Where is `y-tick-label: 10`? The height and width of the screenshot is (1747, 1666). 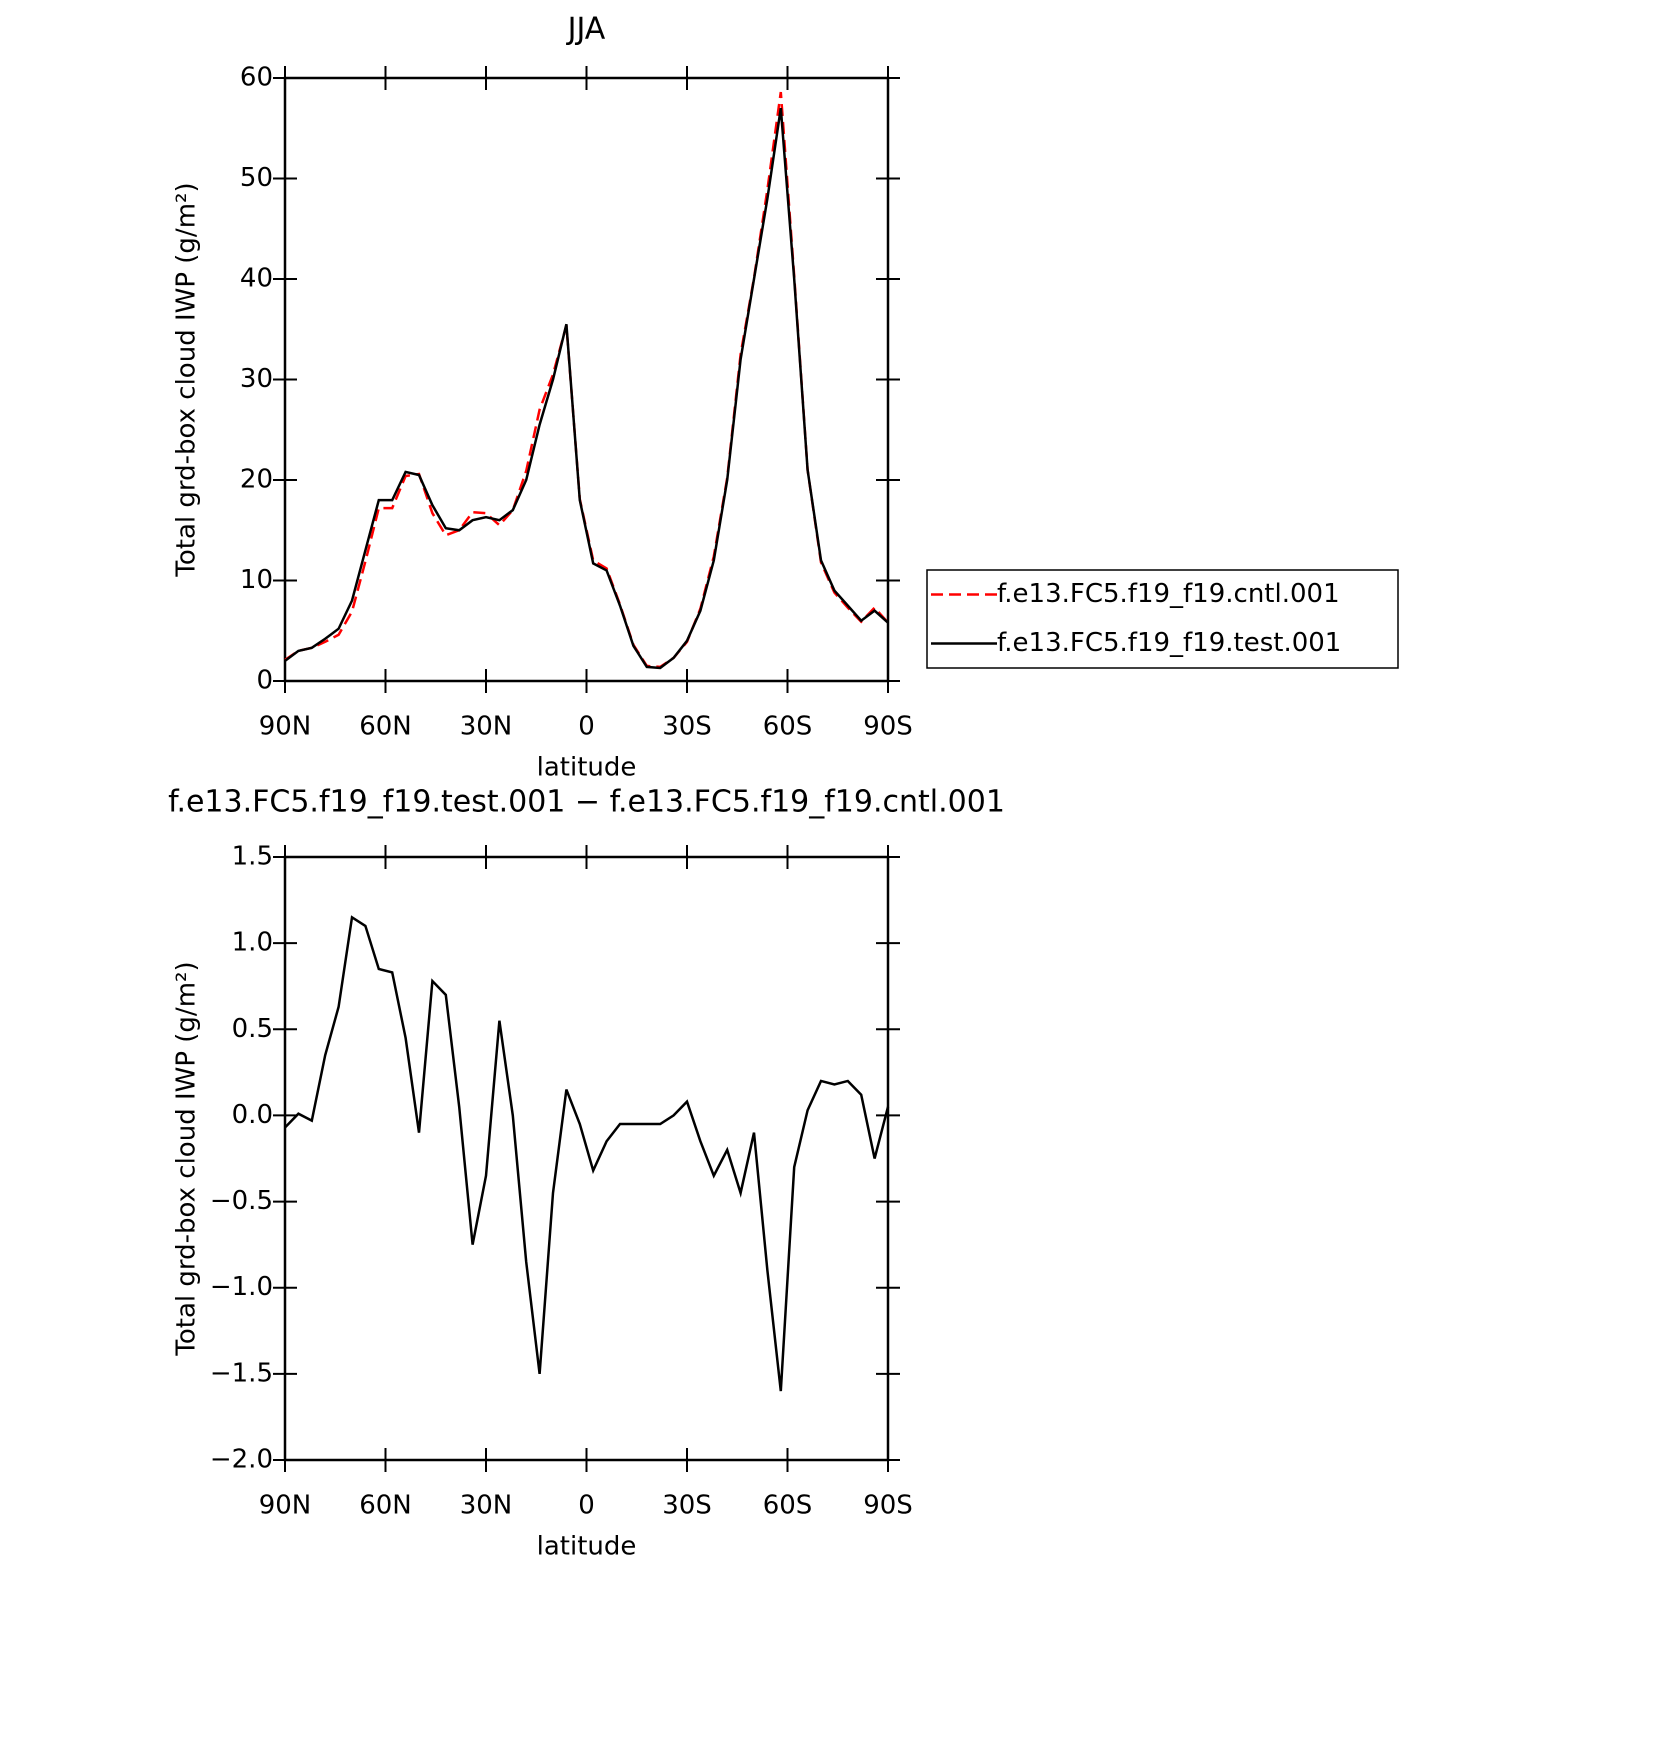 y-tick-label: 10 is located at coordinates (256, 580).